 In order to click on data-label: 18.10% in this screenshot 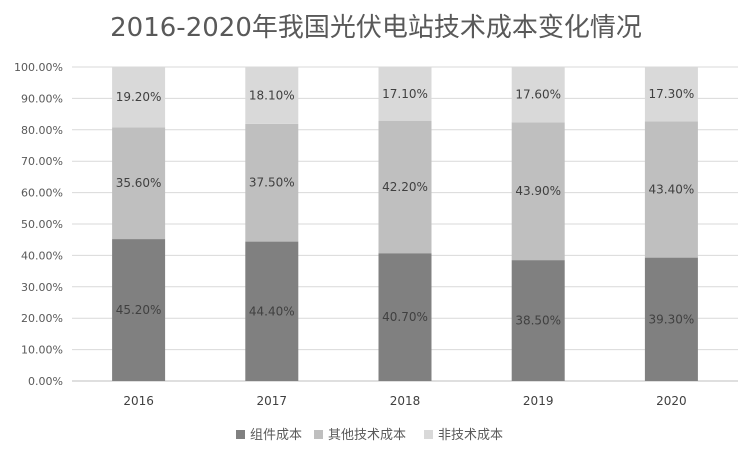, I will do `click(272, 95)`.